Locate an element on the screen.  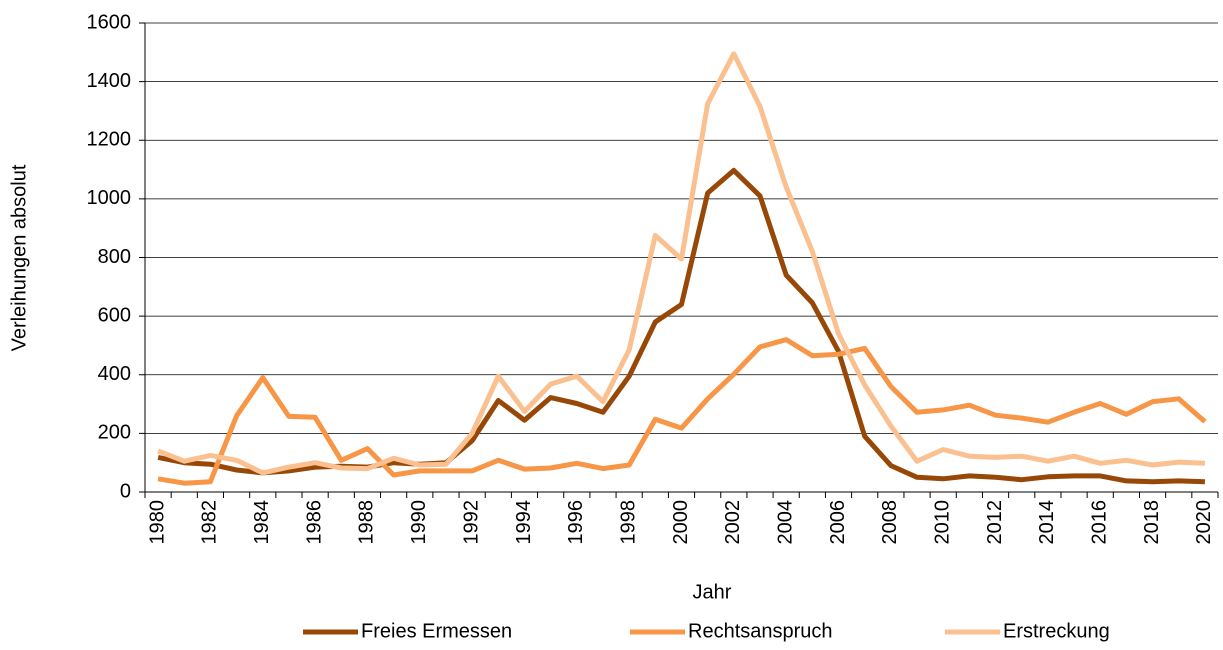
y-tick-label: 1600 is located at coordinates (109, 22).